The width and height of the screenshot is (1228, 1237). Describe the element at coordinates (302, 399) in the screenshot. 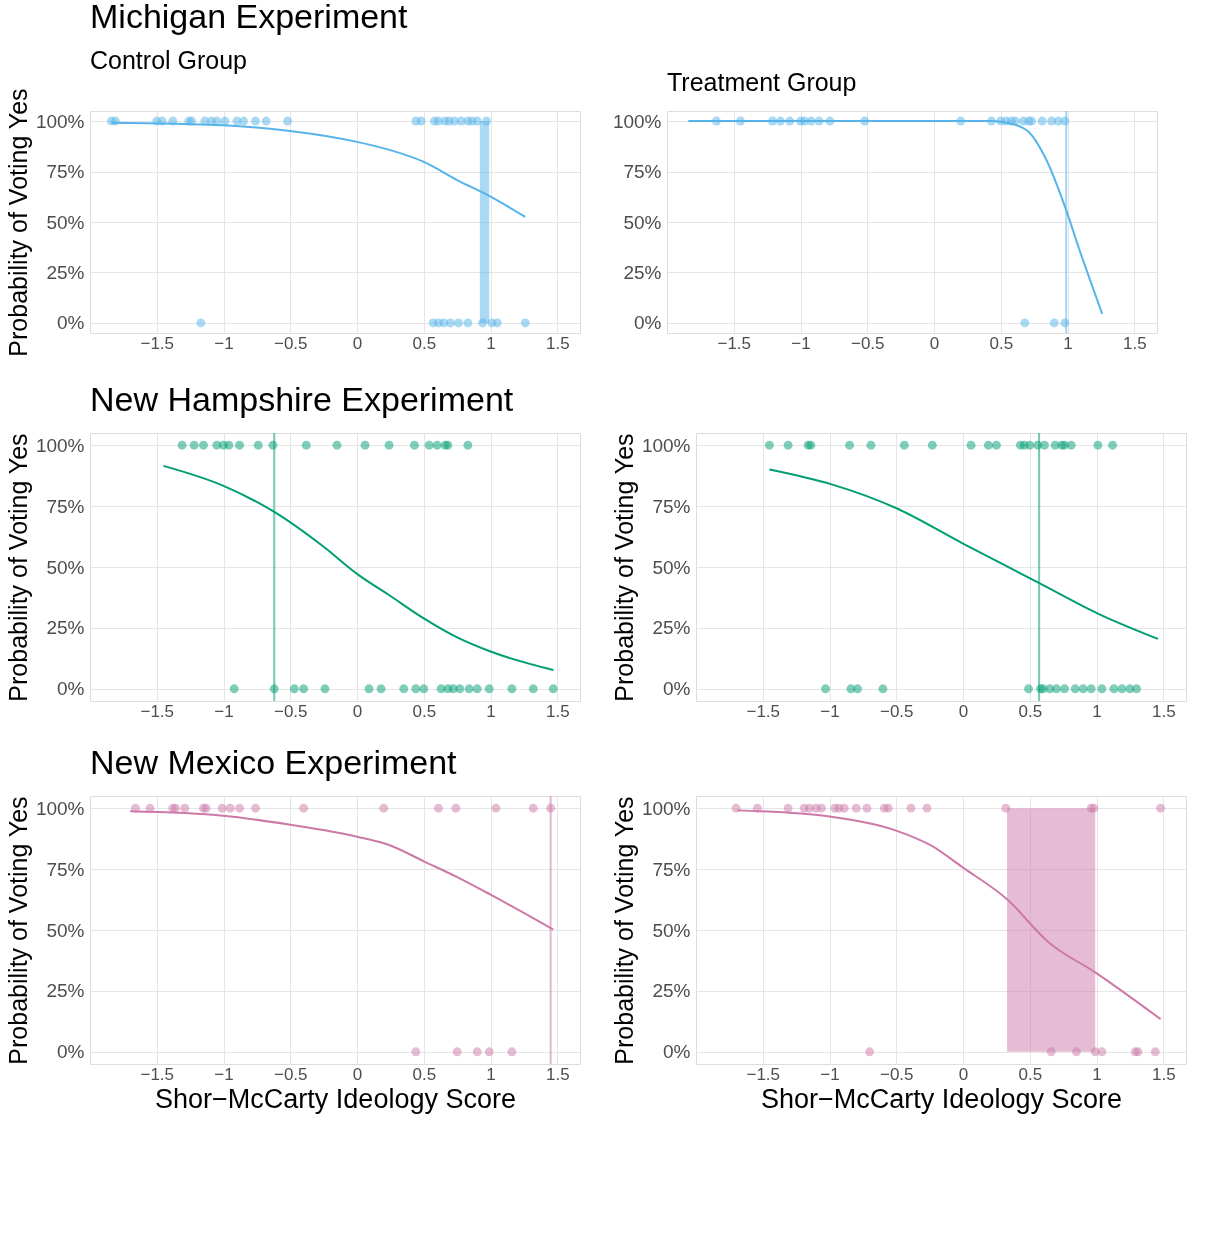

I see `chart-title: New Hampshire Experiment` at that location.